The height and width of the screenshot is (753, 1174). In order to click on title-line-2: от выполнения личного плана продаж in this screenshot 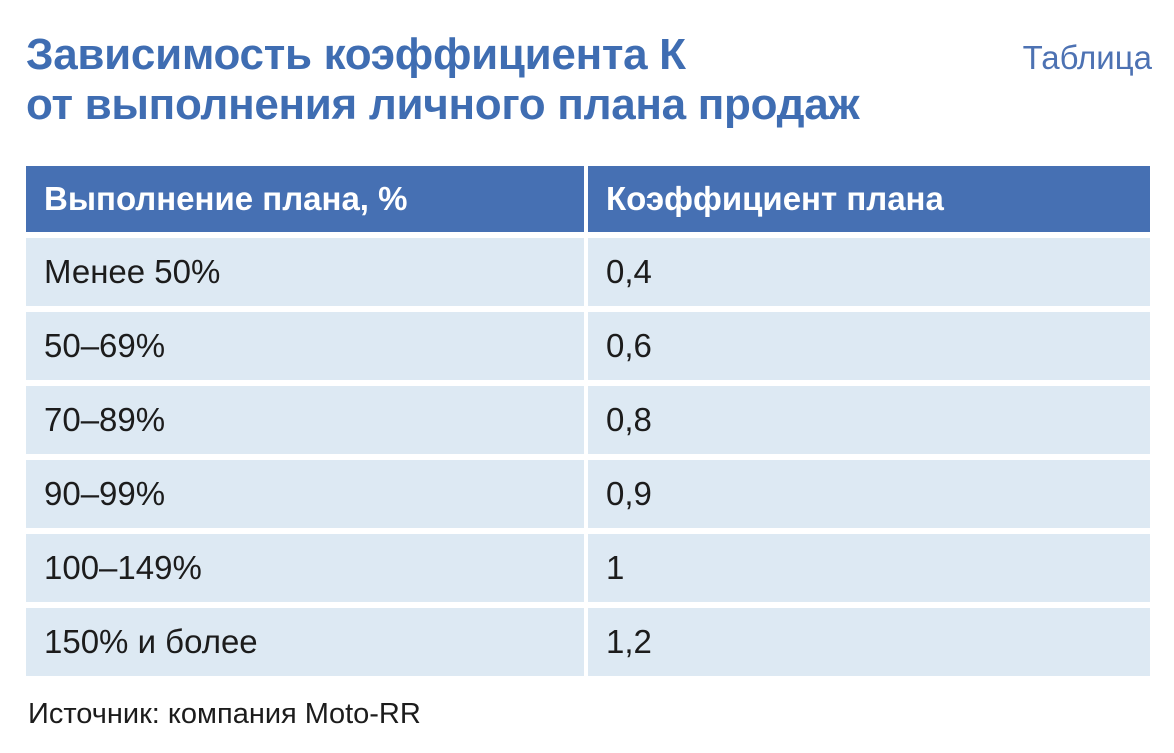, I will do `click(443, 104)`.